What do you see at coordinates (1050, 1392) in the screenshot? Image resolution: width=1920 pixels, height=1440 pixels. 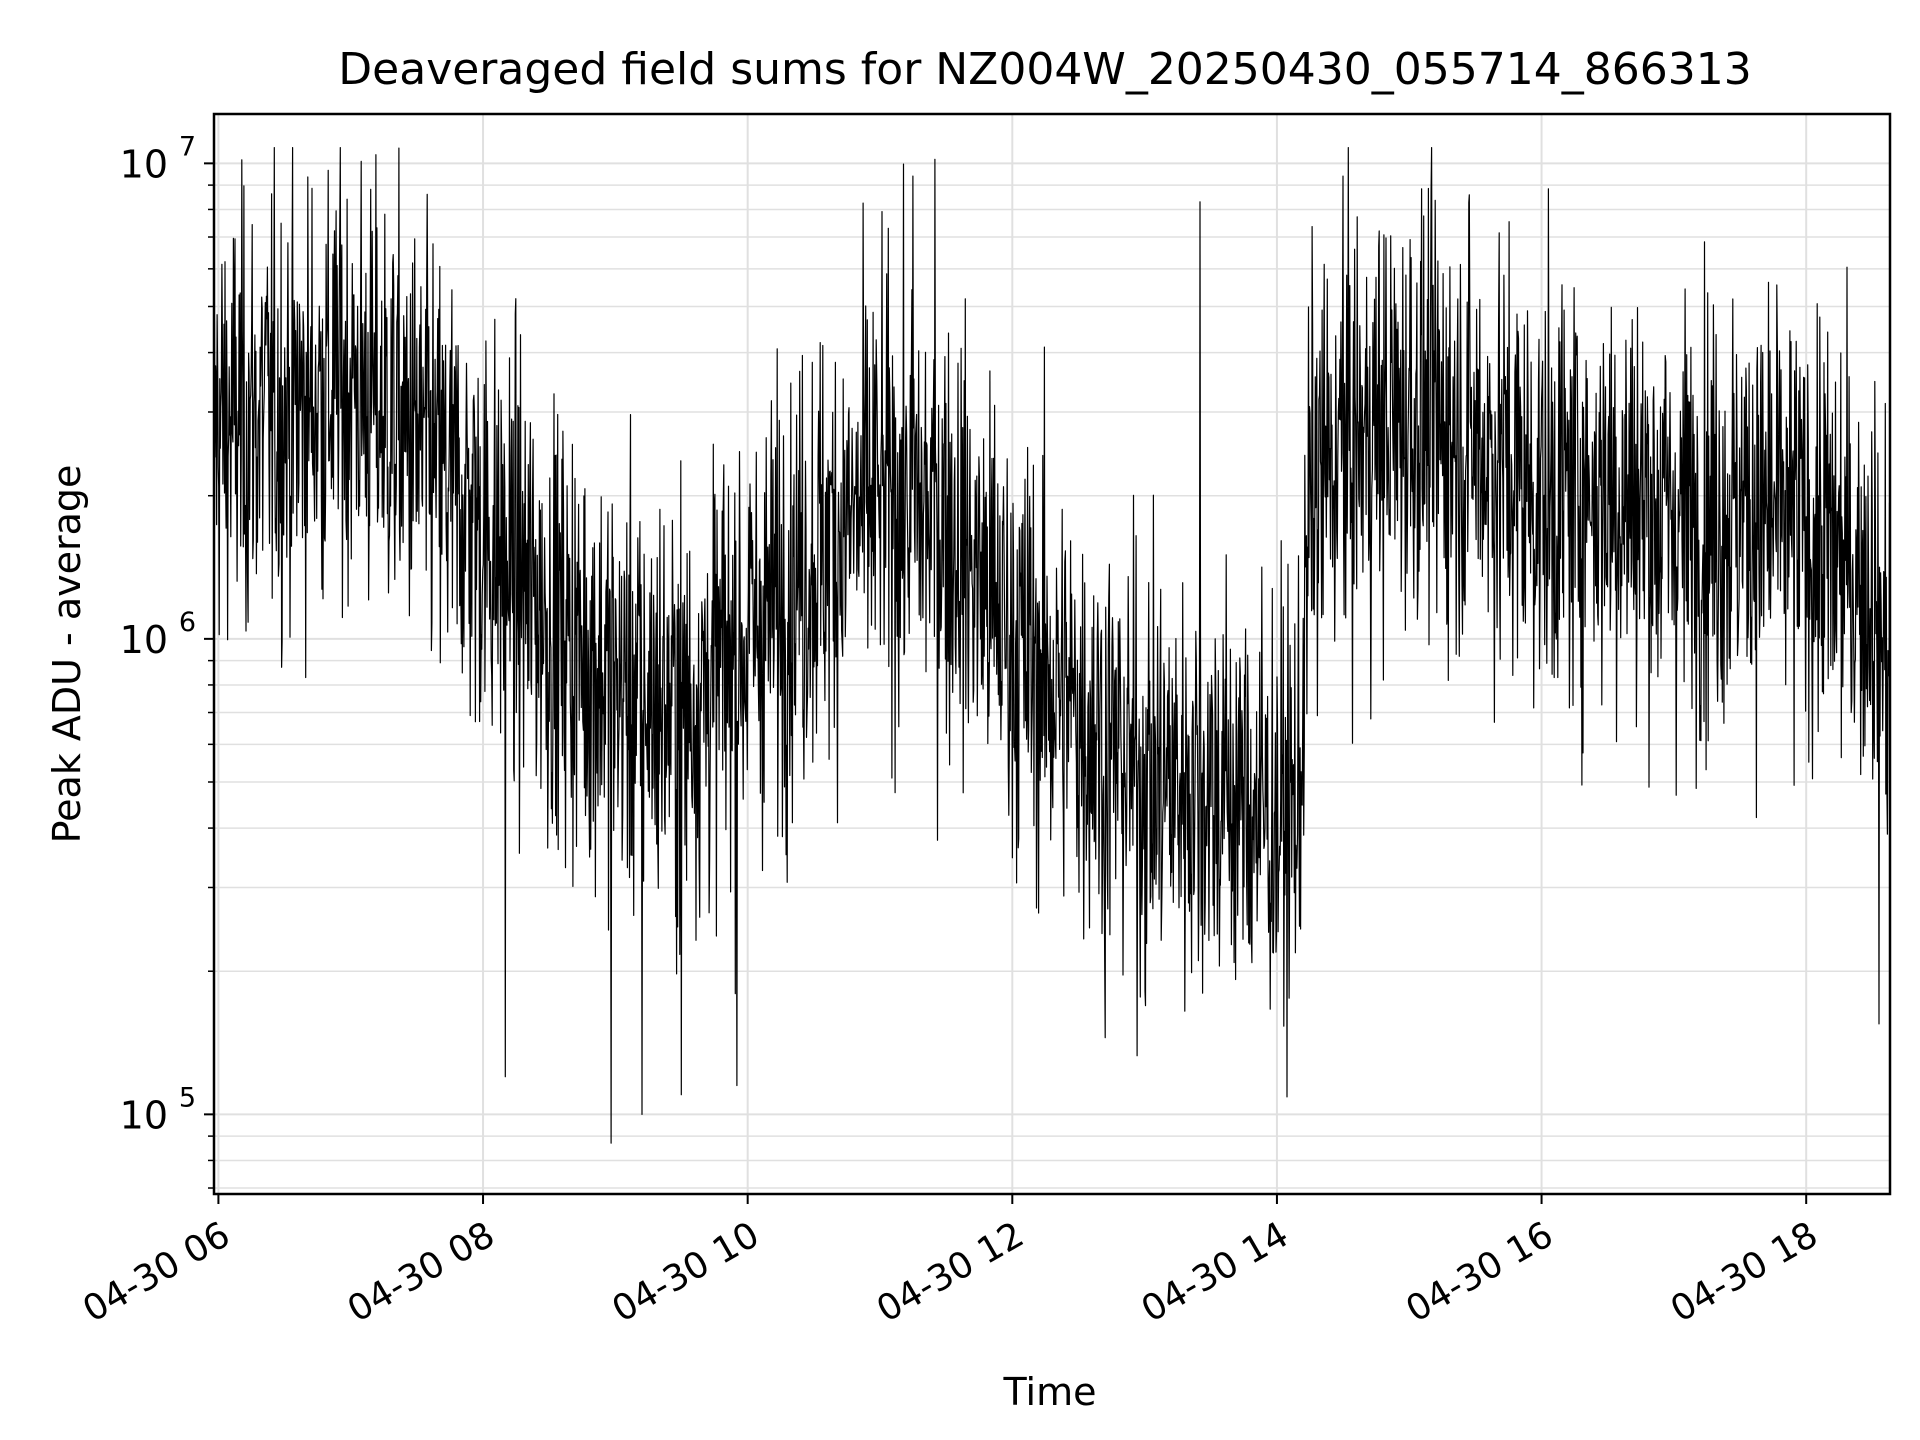 I see `x-axis-label: Time` at bounding box center [1050, 1392].